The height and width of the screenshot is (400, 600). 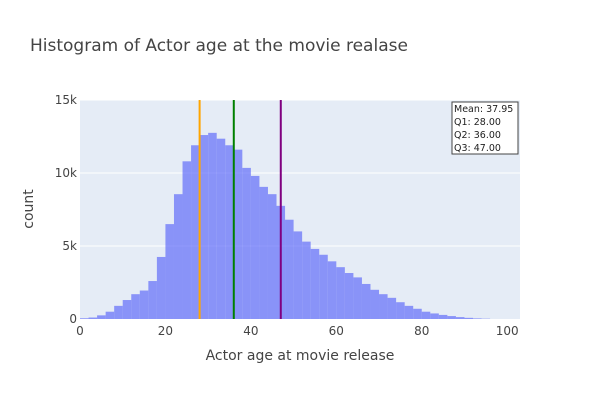 What do you see at coordinates (477, 122) in the screenshot?
I see `stats-q1: Q1: 28.00` at bounding box center [477, 122].